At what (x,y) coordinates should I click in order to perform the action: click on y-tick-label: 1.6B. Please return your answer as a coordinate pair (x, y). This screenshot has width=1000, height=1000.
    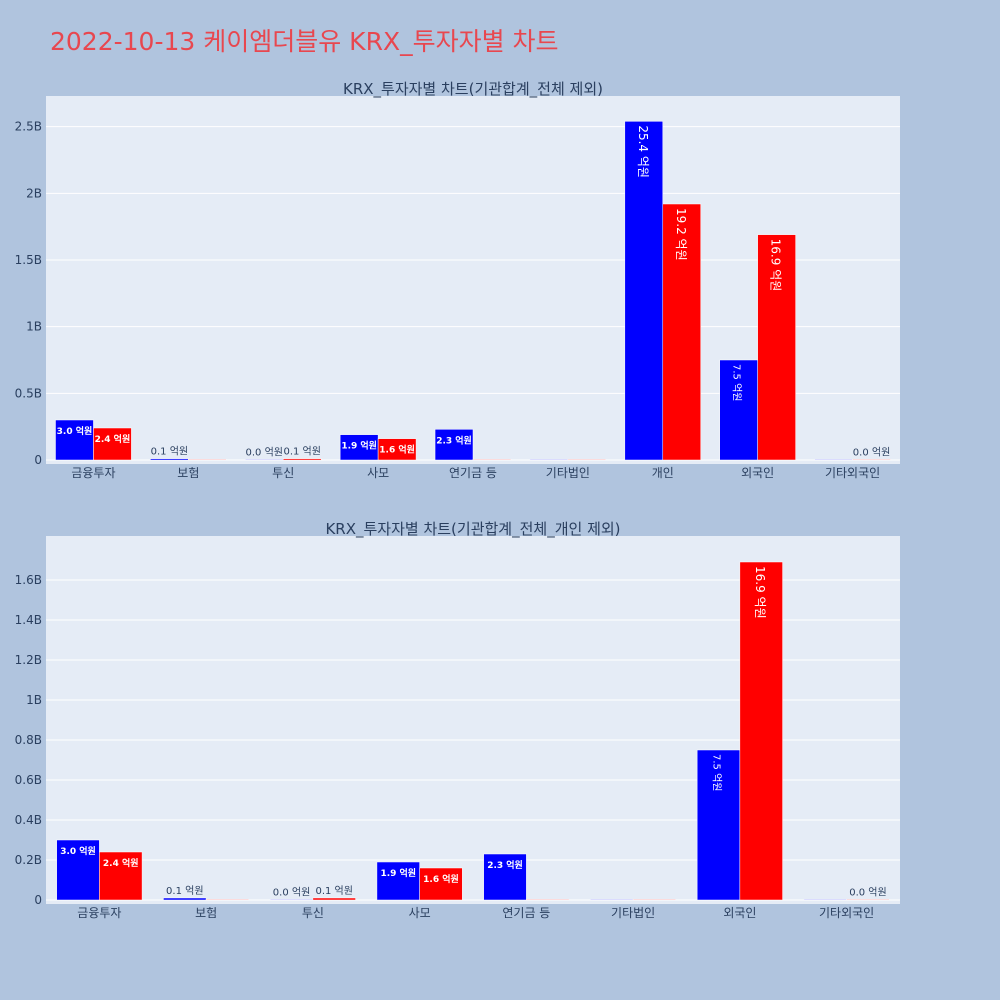
    Looking at the image, I should click on (28, 580).